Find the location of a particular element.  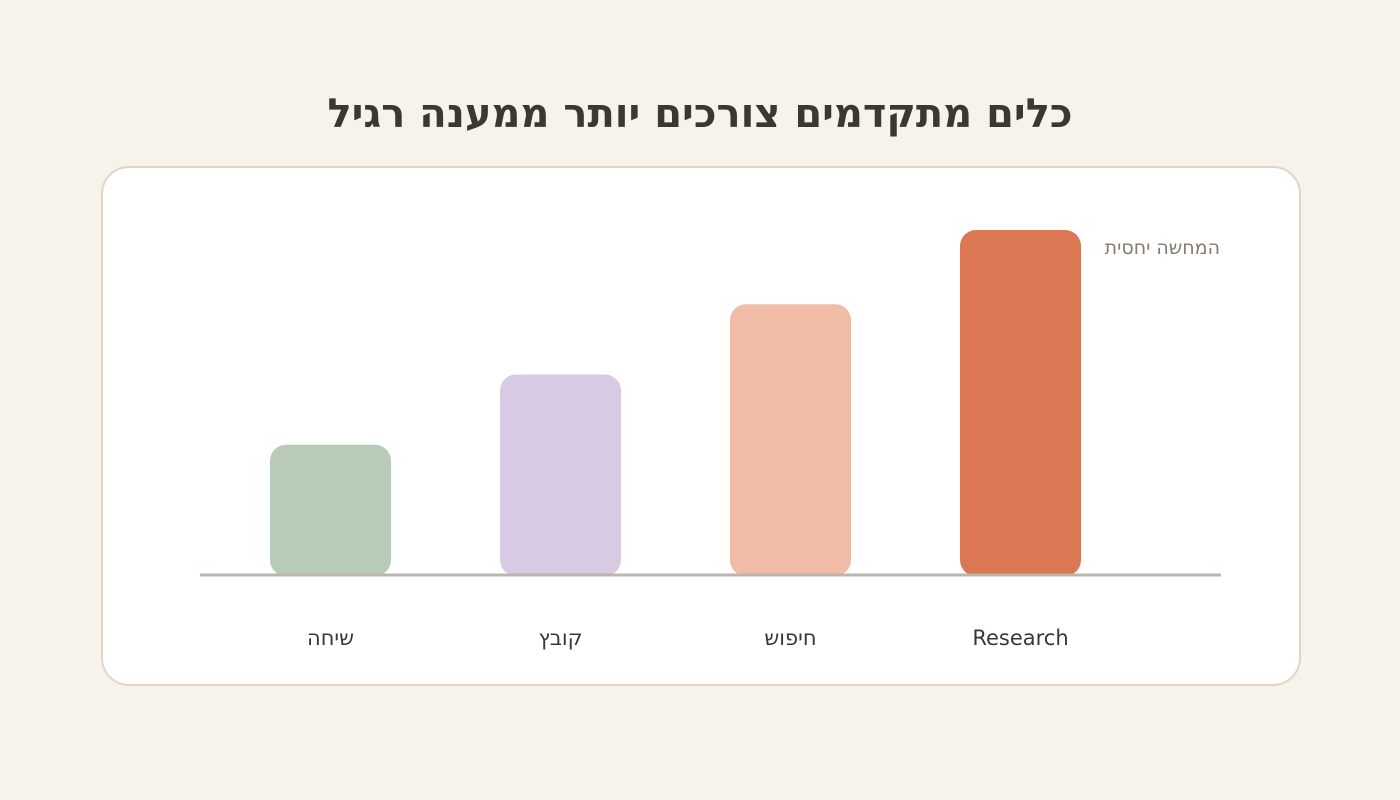

x-tick-label-2: קובץ is located at coordinates (560, 638).